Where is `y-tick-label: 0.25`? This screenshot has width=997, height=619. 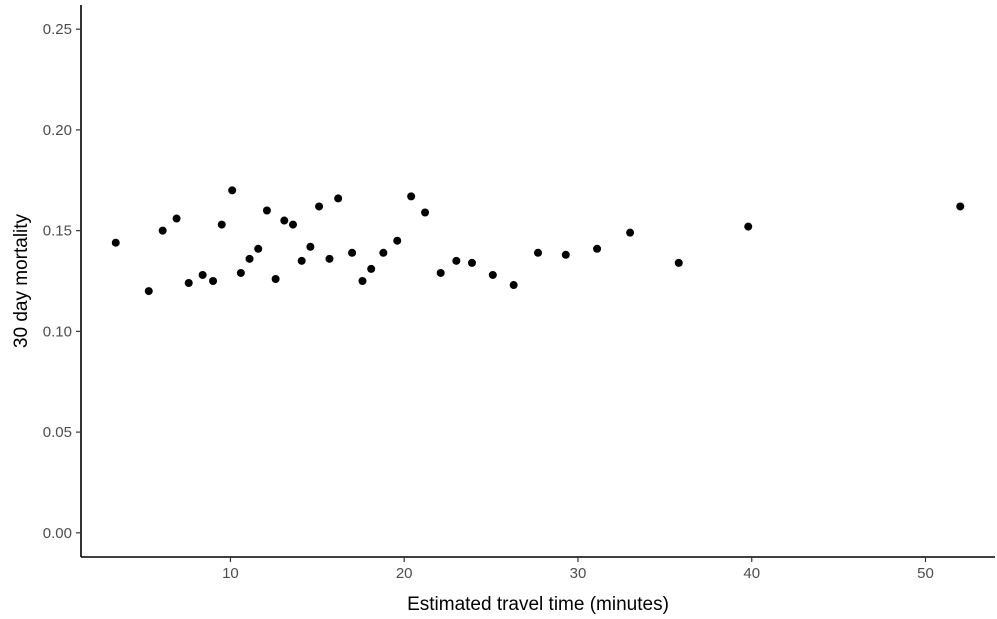 y-tick-label: 0.25 is located at coordinates (57, 29).